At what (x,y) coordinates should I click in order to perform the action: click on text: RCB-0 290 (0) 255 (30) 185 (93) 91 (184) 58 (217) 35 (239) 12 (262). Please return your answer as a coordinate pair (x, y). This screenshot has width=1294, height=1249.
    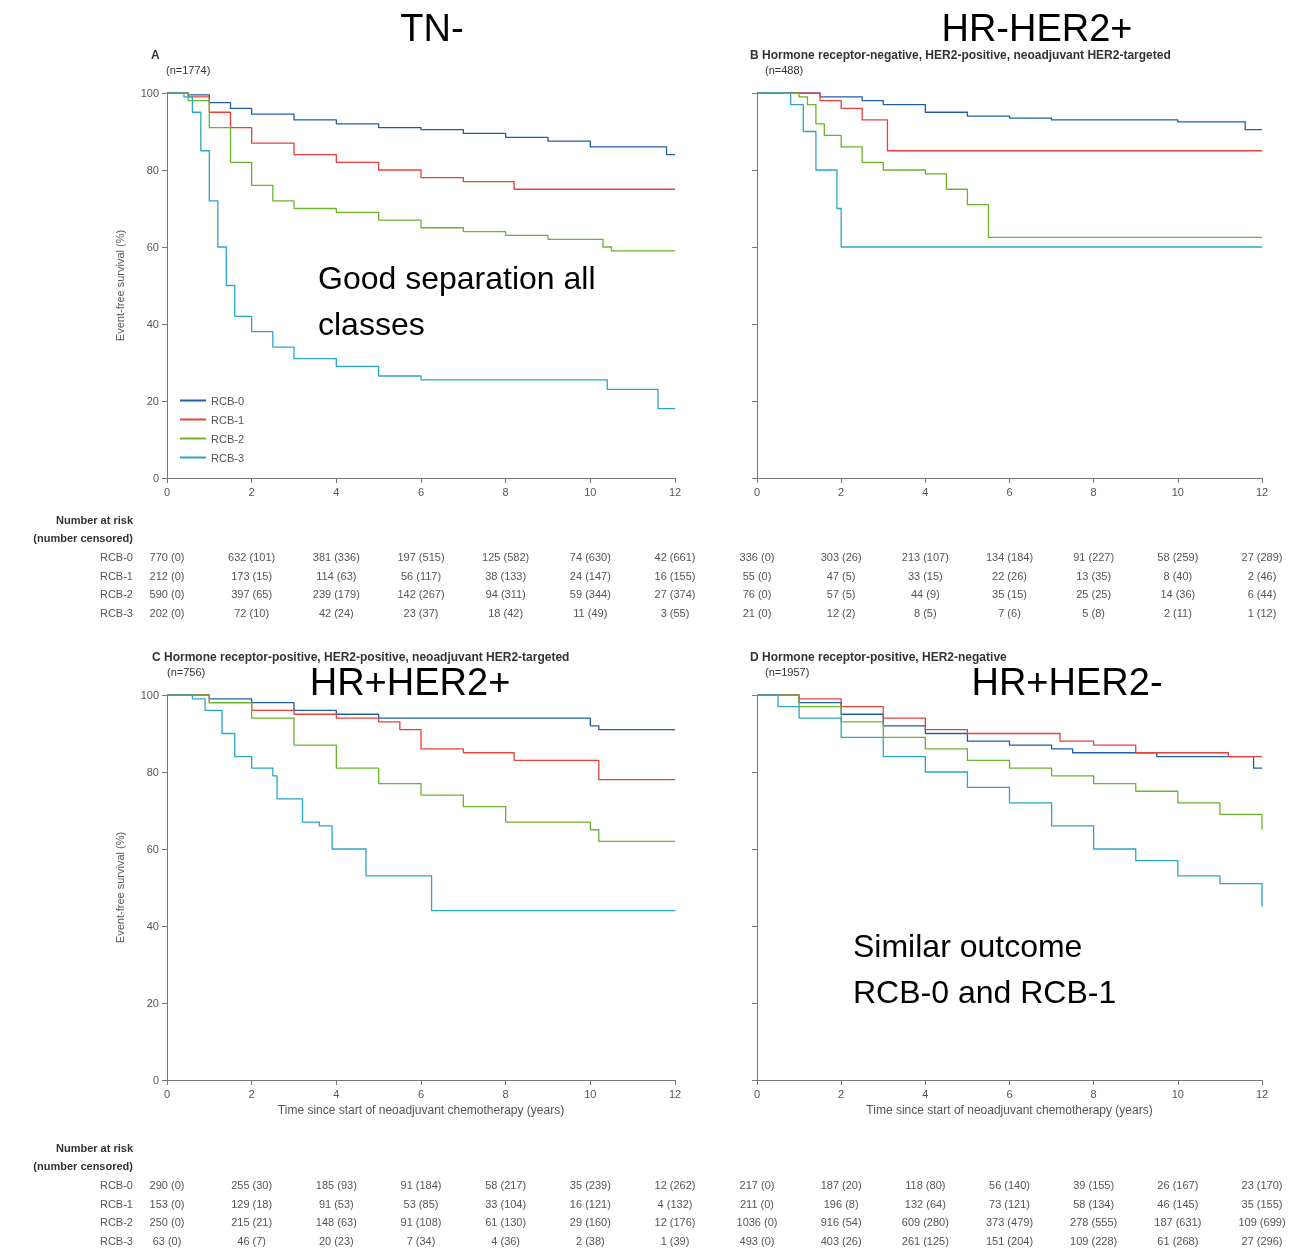
    Looking at the image, I should click on (397, 1185).